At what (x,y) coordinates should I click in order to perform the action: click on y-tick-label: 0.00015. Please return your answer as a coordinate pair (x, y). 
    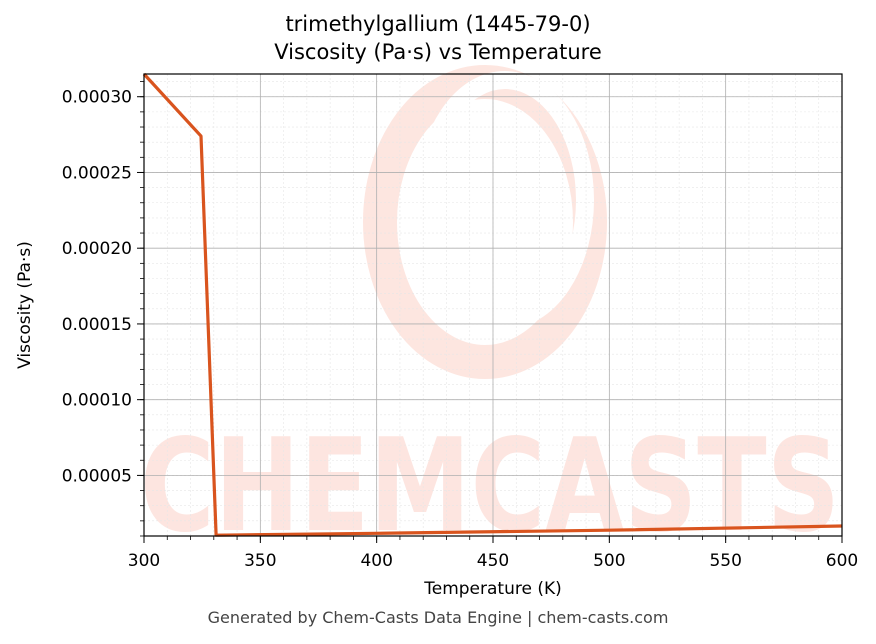
    Looking at the image, I should click on (97, 325).